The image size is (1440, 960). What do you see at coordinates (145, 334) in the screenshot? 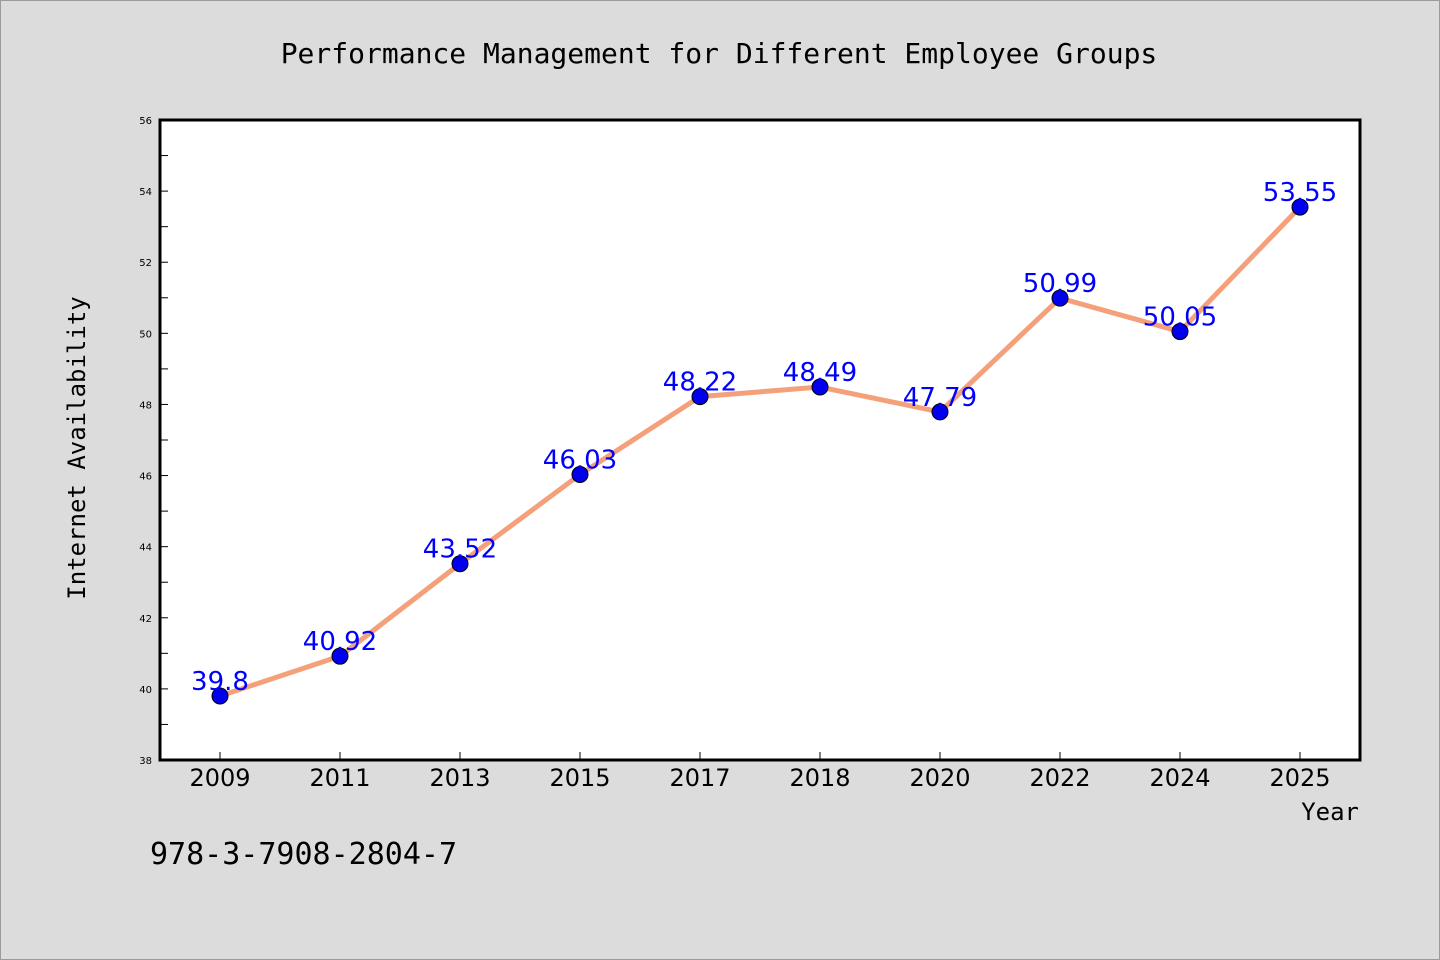
I see `y-tick-label: 50` at bounding box center [145, 334].